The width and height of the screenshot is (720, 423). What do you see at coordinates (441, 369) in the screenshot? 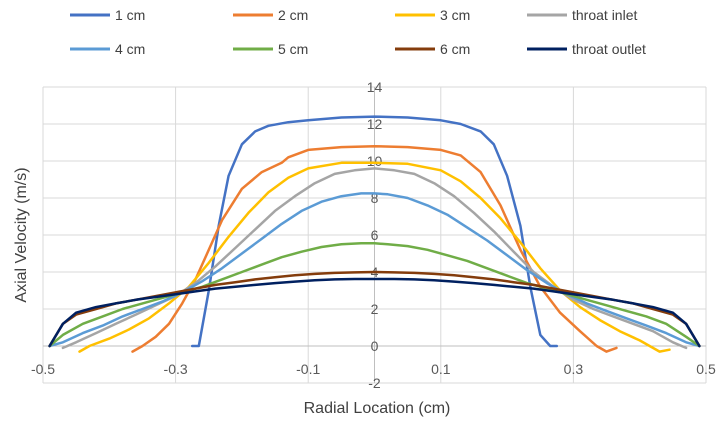
I see `x-tick-label: 0.1` at bounding box center [441, 369].